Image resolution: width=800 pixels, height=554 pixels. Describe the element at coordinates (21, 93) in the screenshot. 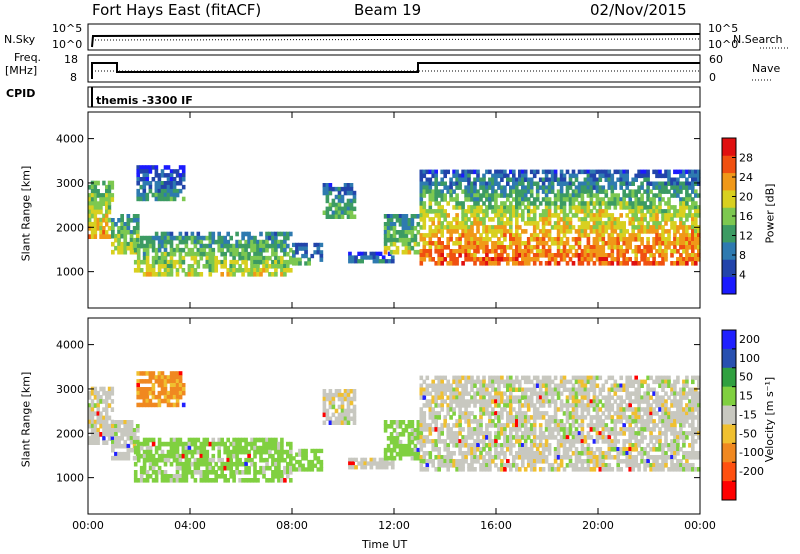

I see `cpid-label: CPID` at that location.